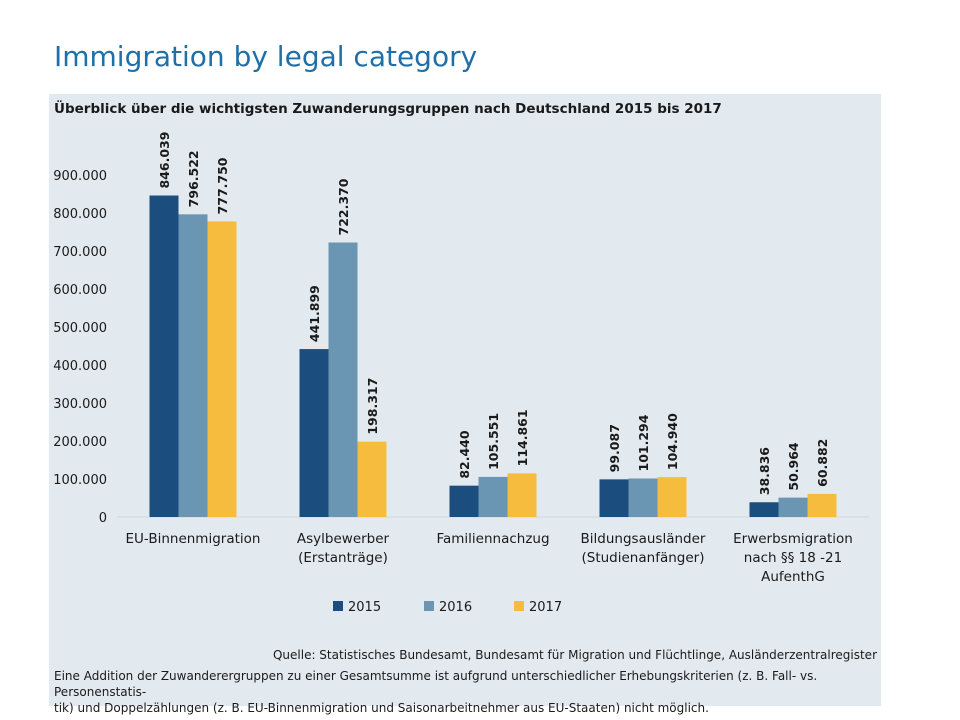 Image resolution: width=960 pixels, height=720 pixels. Describe the element at coordinates (493, 441) in the screenshot. I see `data-label: 105.551` at that location.